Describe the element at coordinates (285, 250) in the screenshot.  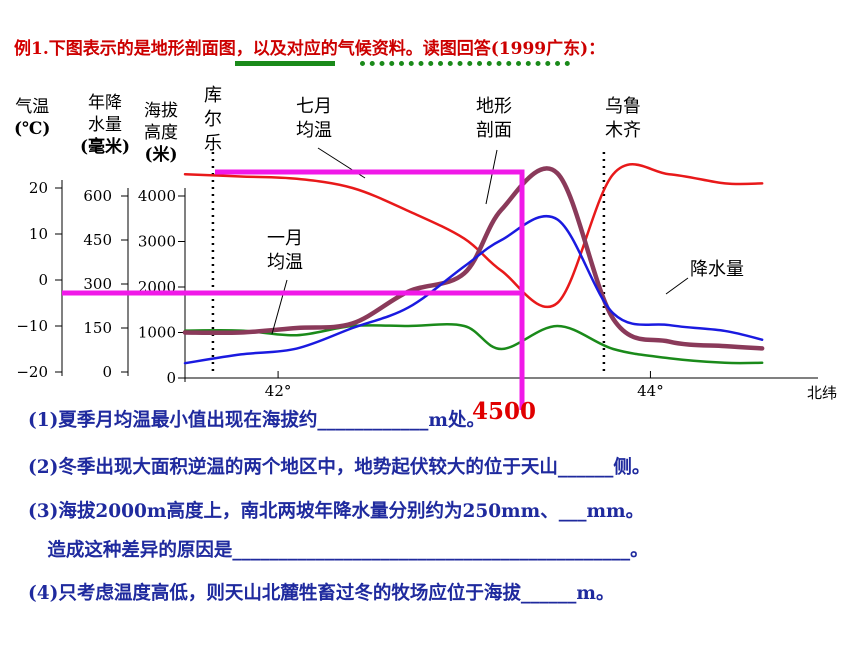
I see `jan-temp-label: 一月 均温` at that location.